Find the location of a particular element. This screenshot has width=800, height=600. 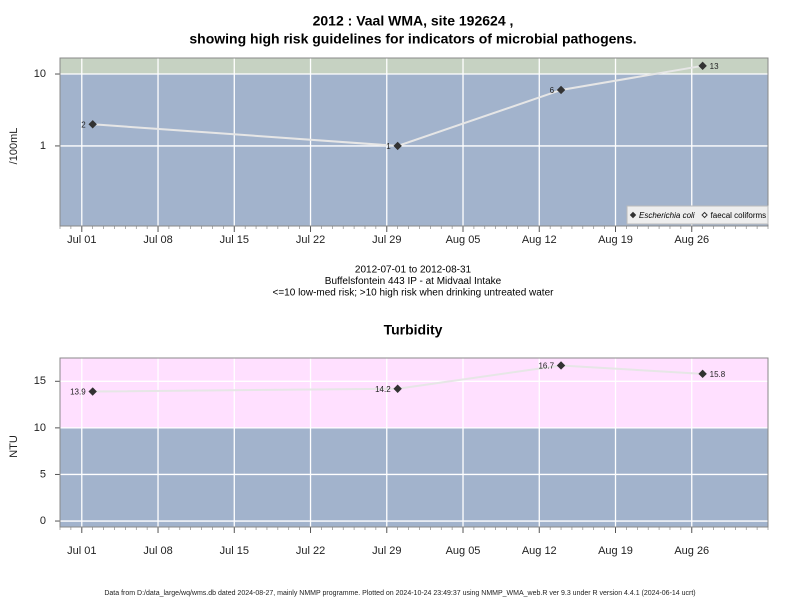

y-tick-label: 15 is located at coordinates (40, 381).